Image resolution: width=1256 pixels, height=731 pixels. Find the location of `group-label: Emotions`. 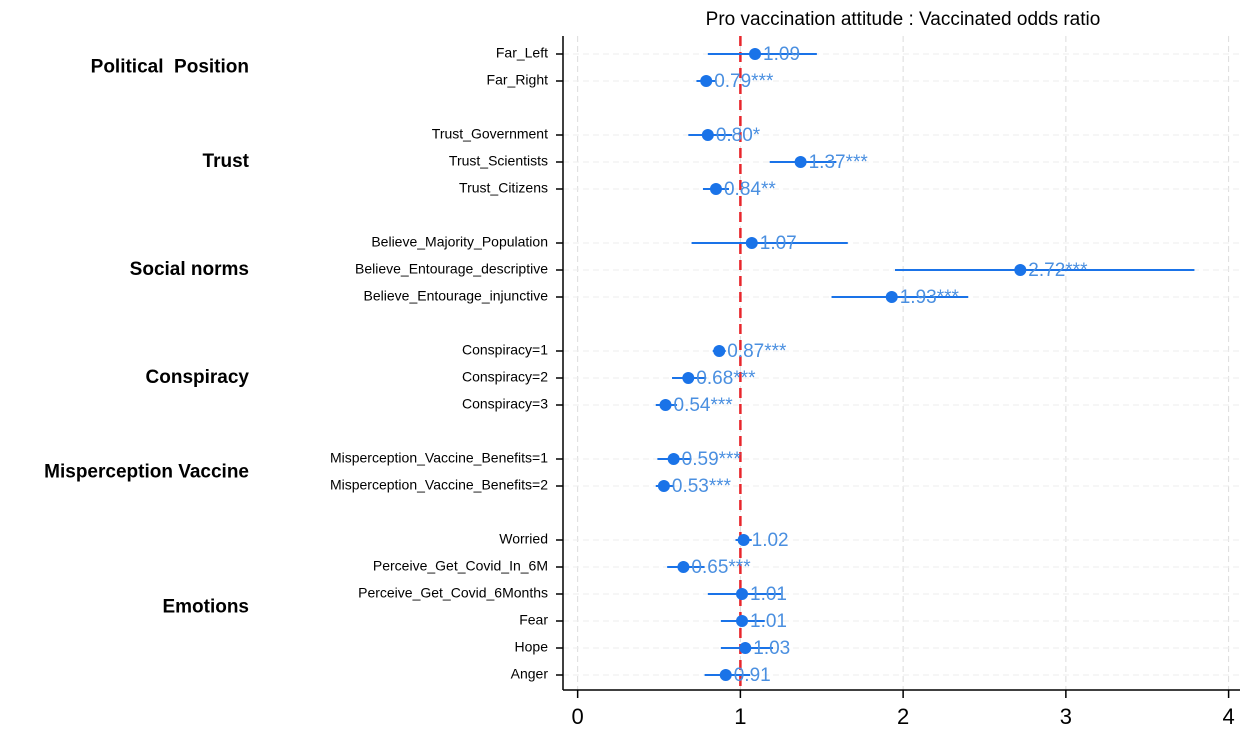

group-label: Emotions is located at coordinates (205, 607).